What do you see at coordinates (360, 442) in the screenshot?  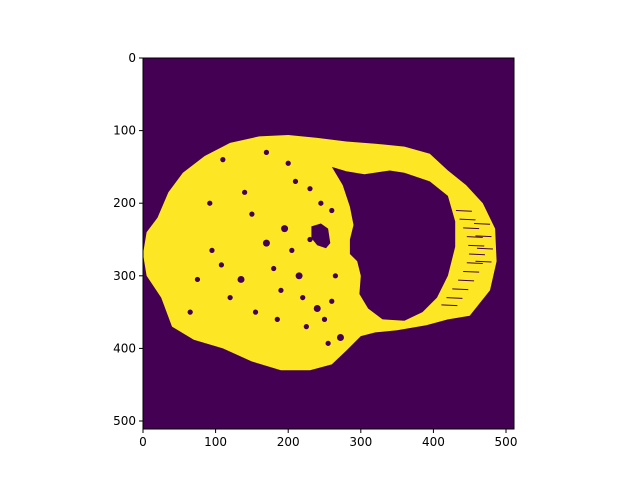 I see `x-tick-label: 300` at bounding box center [360, 442].